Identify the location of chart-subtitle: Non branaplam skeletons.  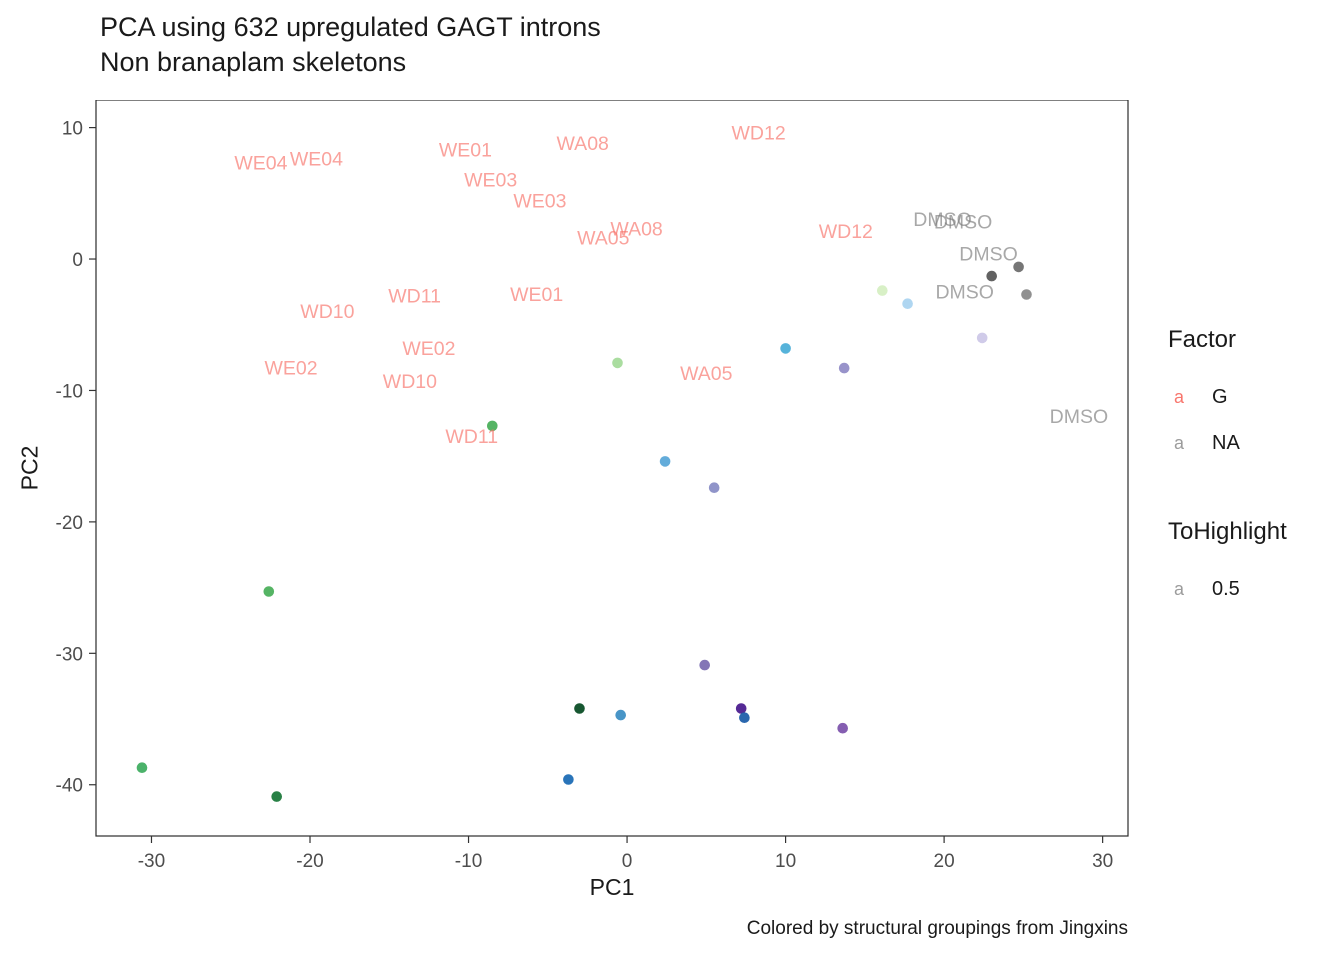
(253, 62).